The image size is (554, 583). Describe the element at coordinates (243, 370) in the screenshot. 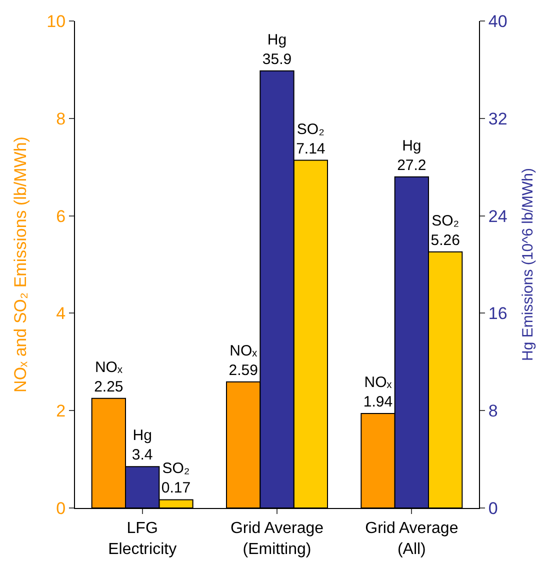

I see `data-label: 2.59` at that location.